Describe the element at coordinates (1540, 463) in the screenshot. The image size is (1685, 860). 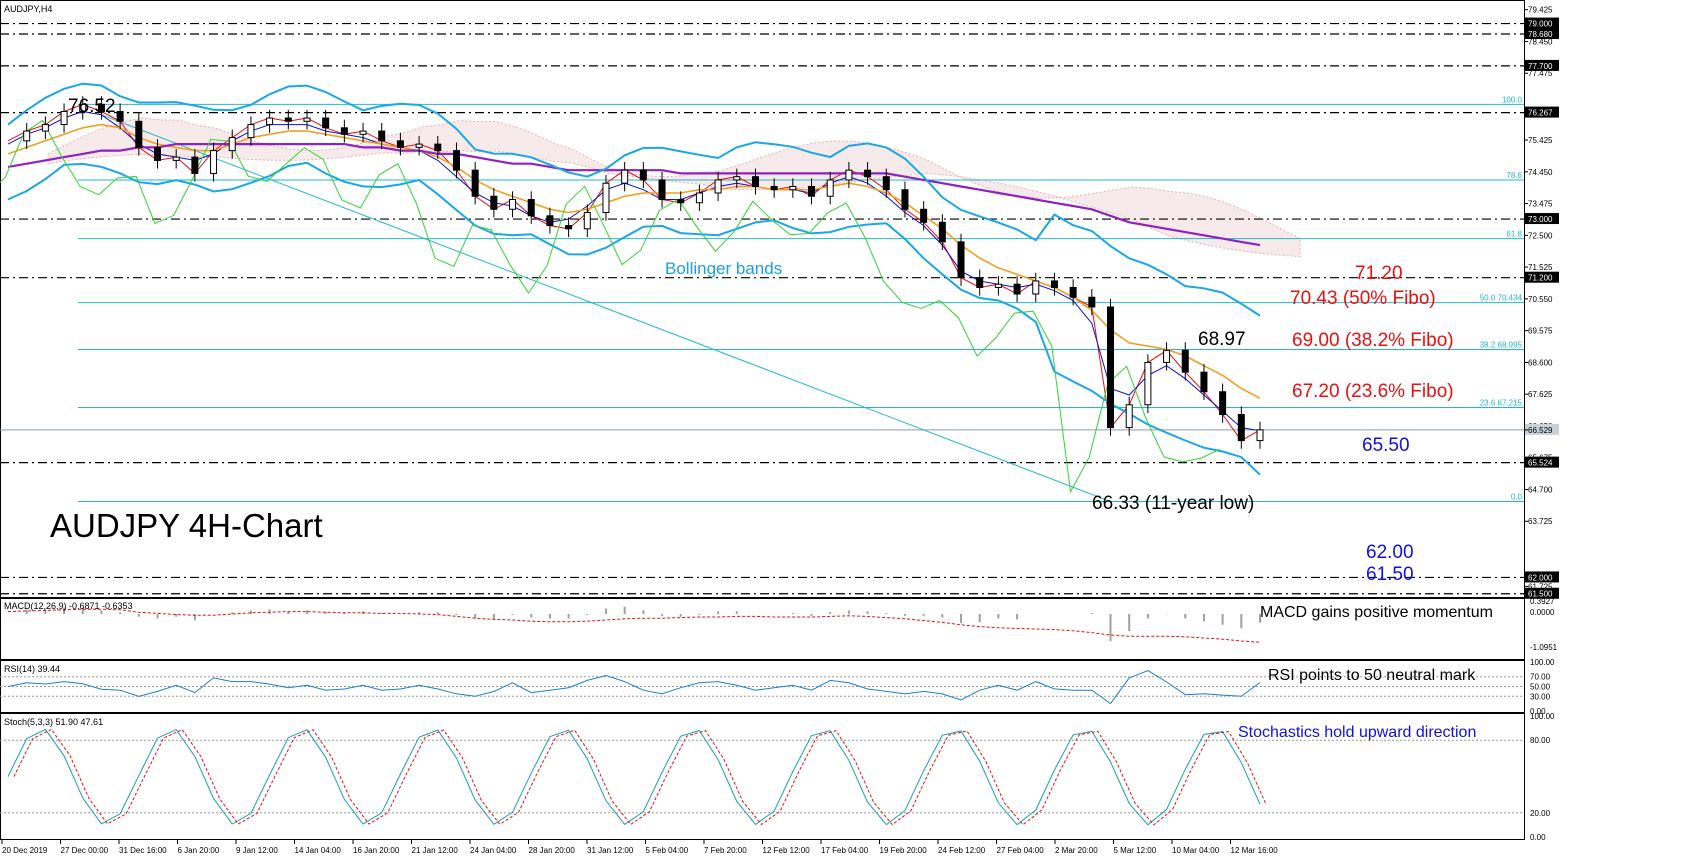
I see `price-tick-label: 65.524` at that location.